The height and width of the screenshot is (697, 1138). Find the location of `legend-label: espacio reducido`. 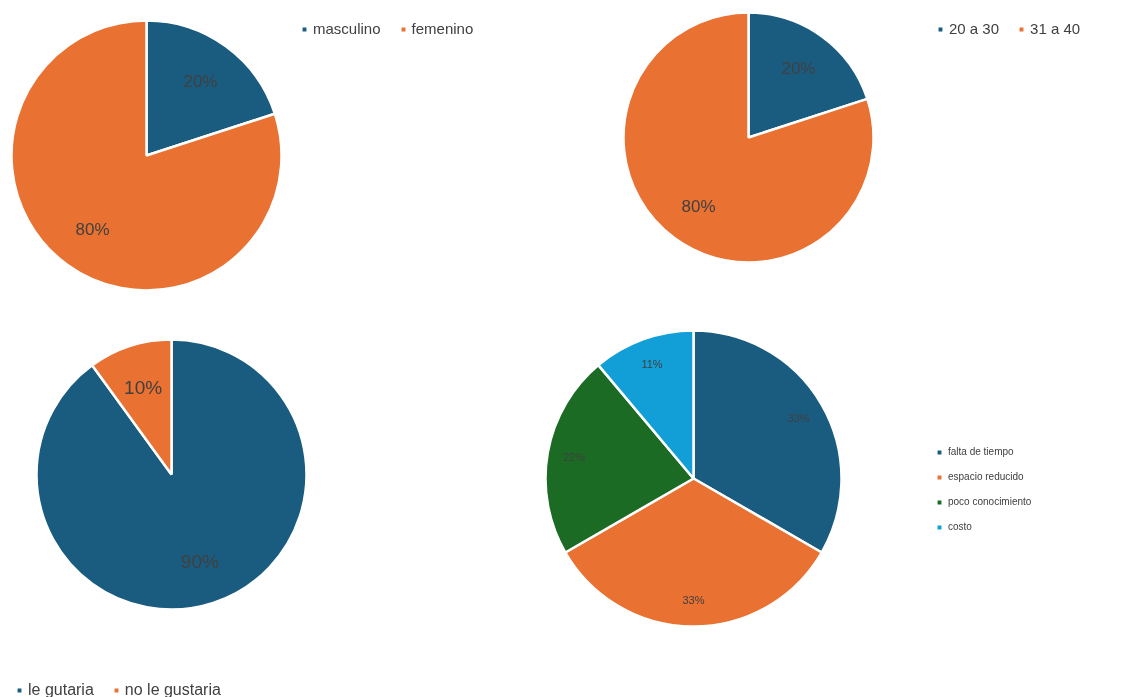

legend-label: espacio reducido is located at coordinates (986, 476).